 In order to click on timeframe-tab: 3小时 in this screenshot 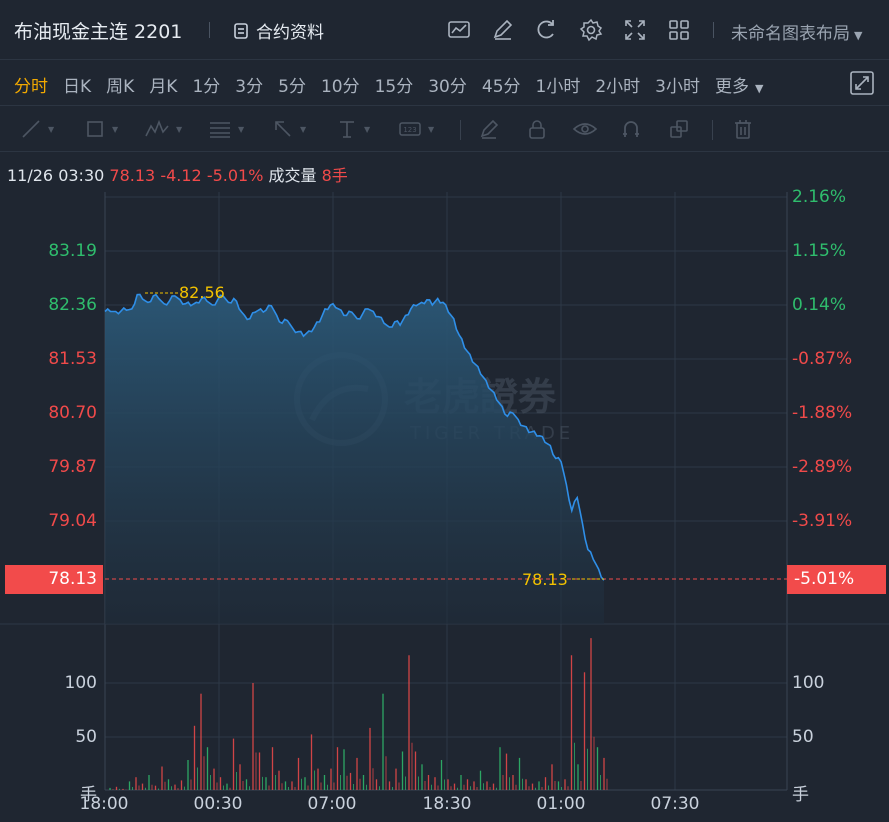, I will do `click(677, 87)`.